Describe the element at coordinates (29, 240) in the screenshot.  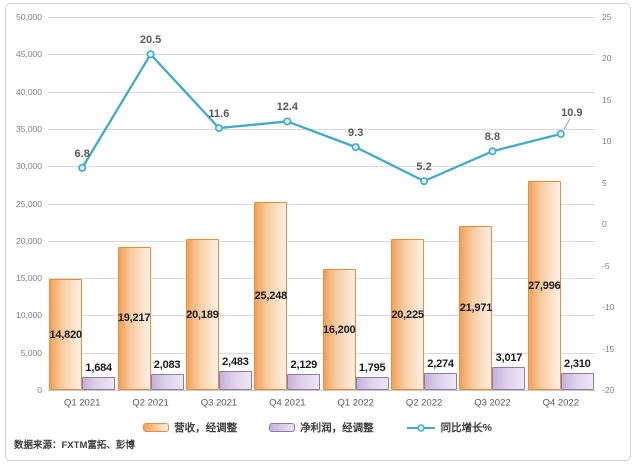
I see `left-axis-tick: 20,000` at that location.